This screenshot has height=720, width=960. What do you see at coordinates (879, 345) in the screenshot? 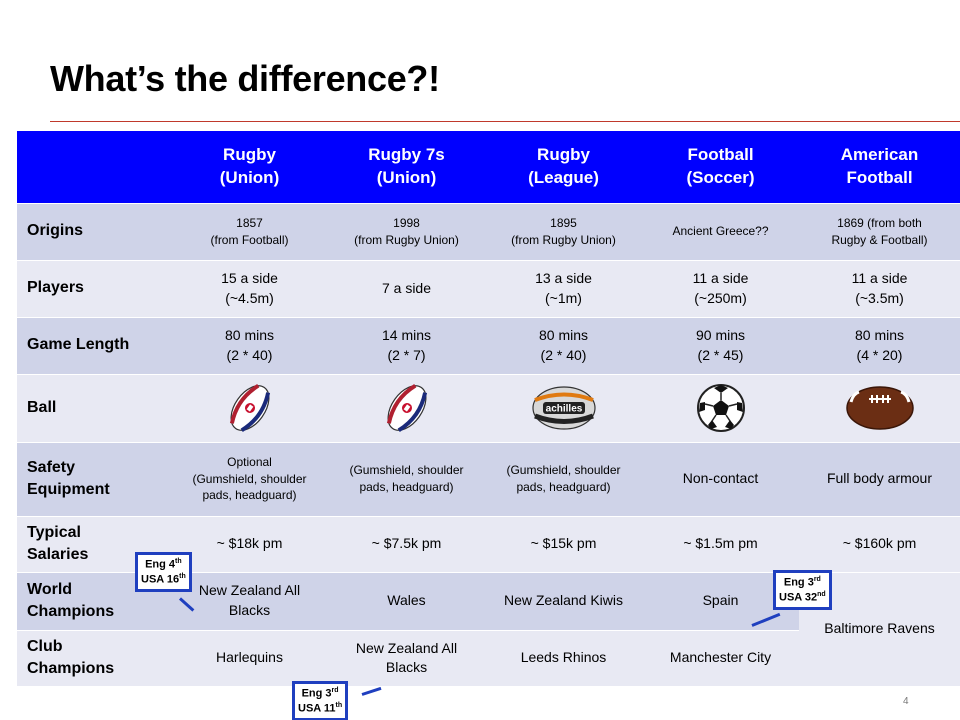
I see `cell: 80 mins (4 * 20)` at bounding box center [879, 345].